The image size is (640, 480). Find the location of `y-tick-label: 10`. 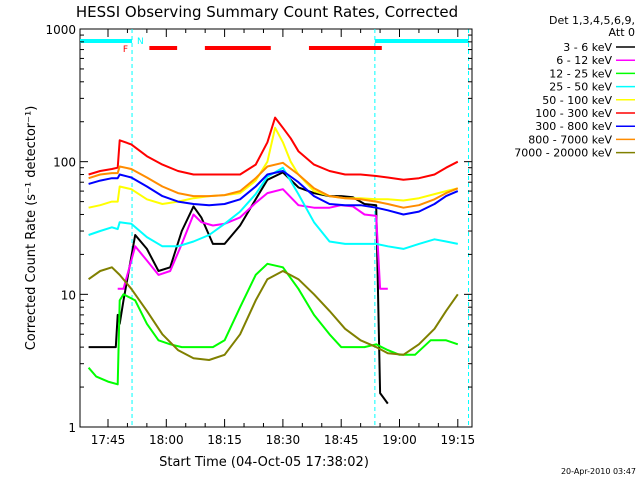

y-tick-label: 10 is located at coordinates (68, 295).